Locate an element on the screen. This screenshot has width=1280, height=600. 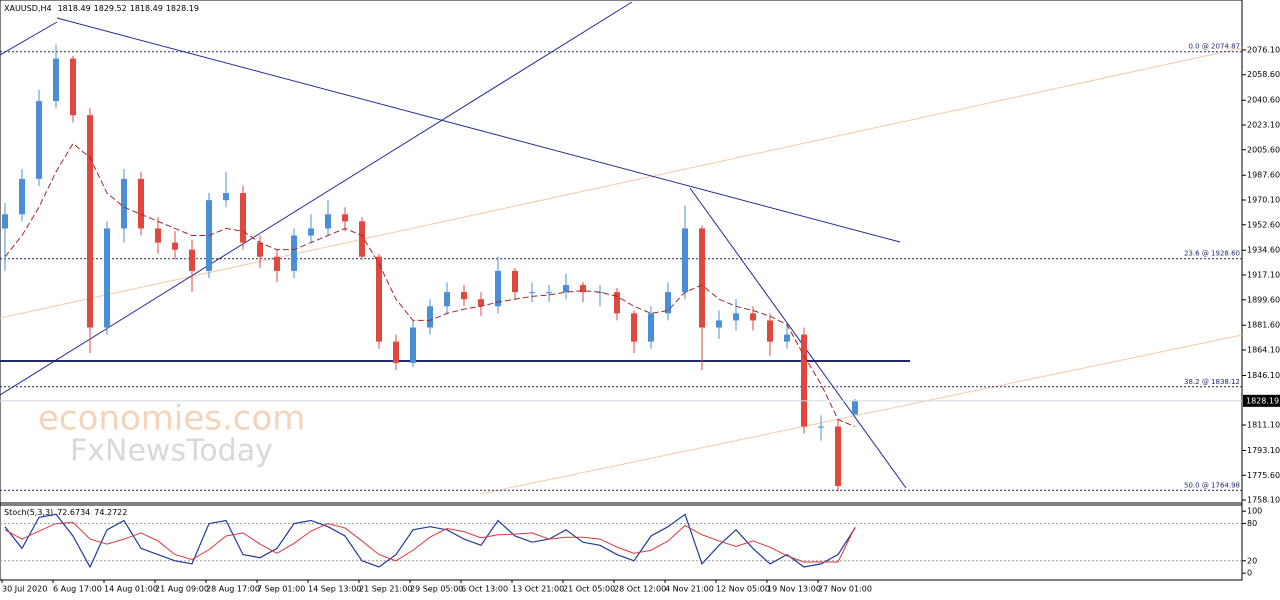
y-tick-label: 1881.60 is located at coordinates (1263, 325).